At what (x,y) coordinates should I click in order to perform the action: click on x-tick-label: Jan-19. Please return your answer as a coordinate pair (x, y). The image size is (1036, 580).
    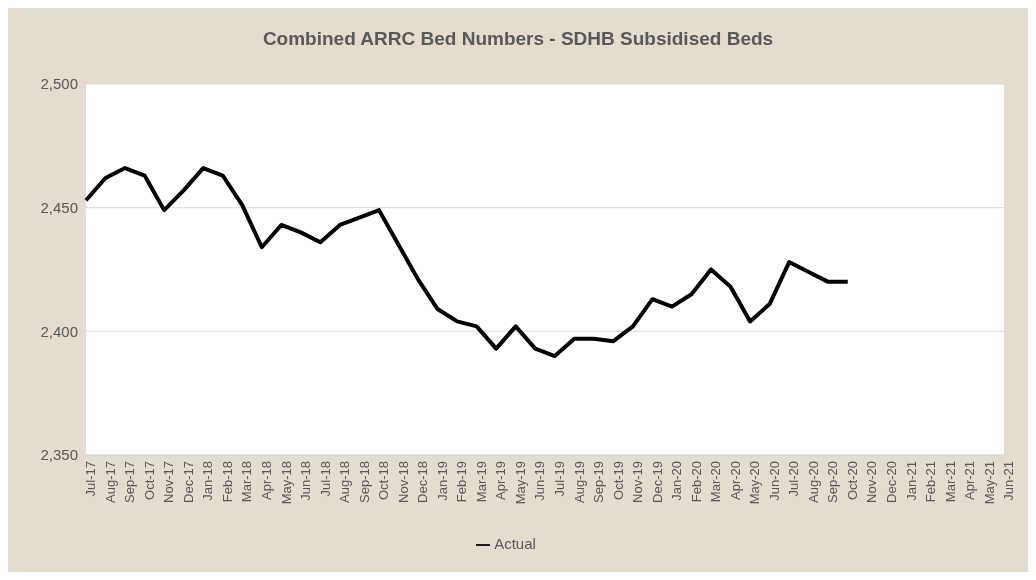
    Looking at the image, I should click on (442, 480).